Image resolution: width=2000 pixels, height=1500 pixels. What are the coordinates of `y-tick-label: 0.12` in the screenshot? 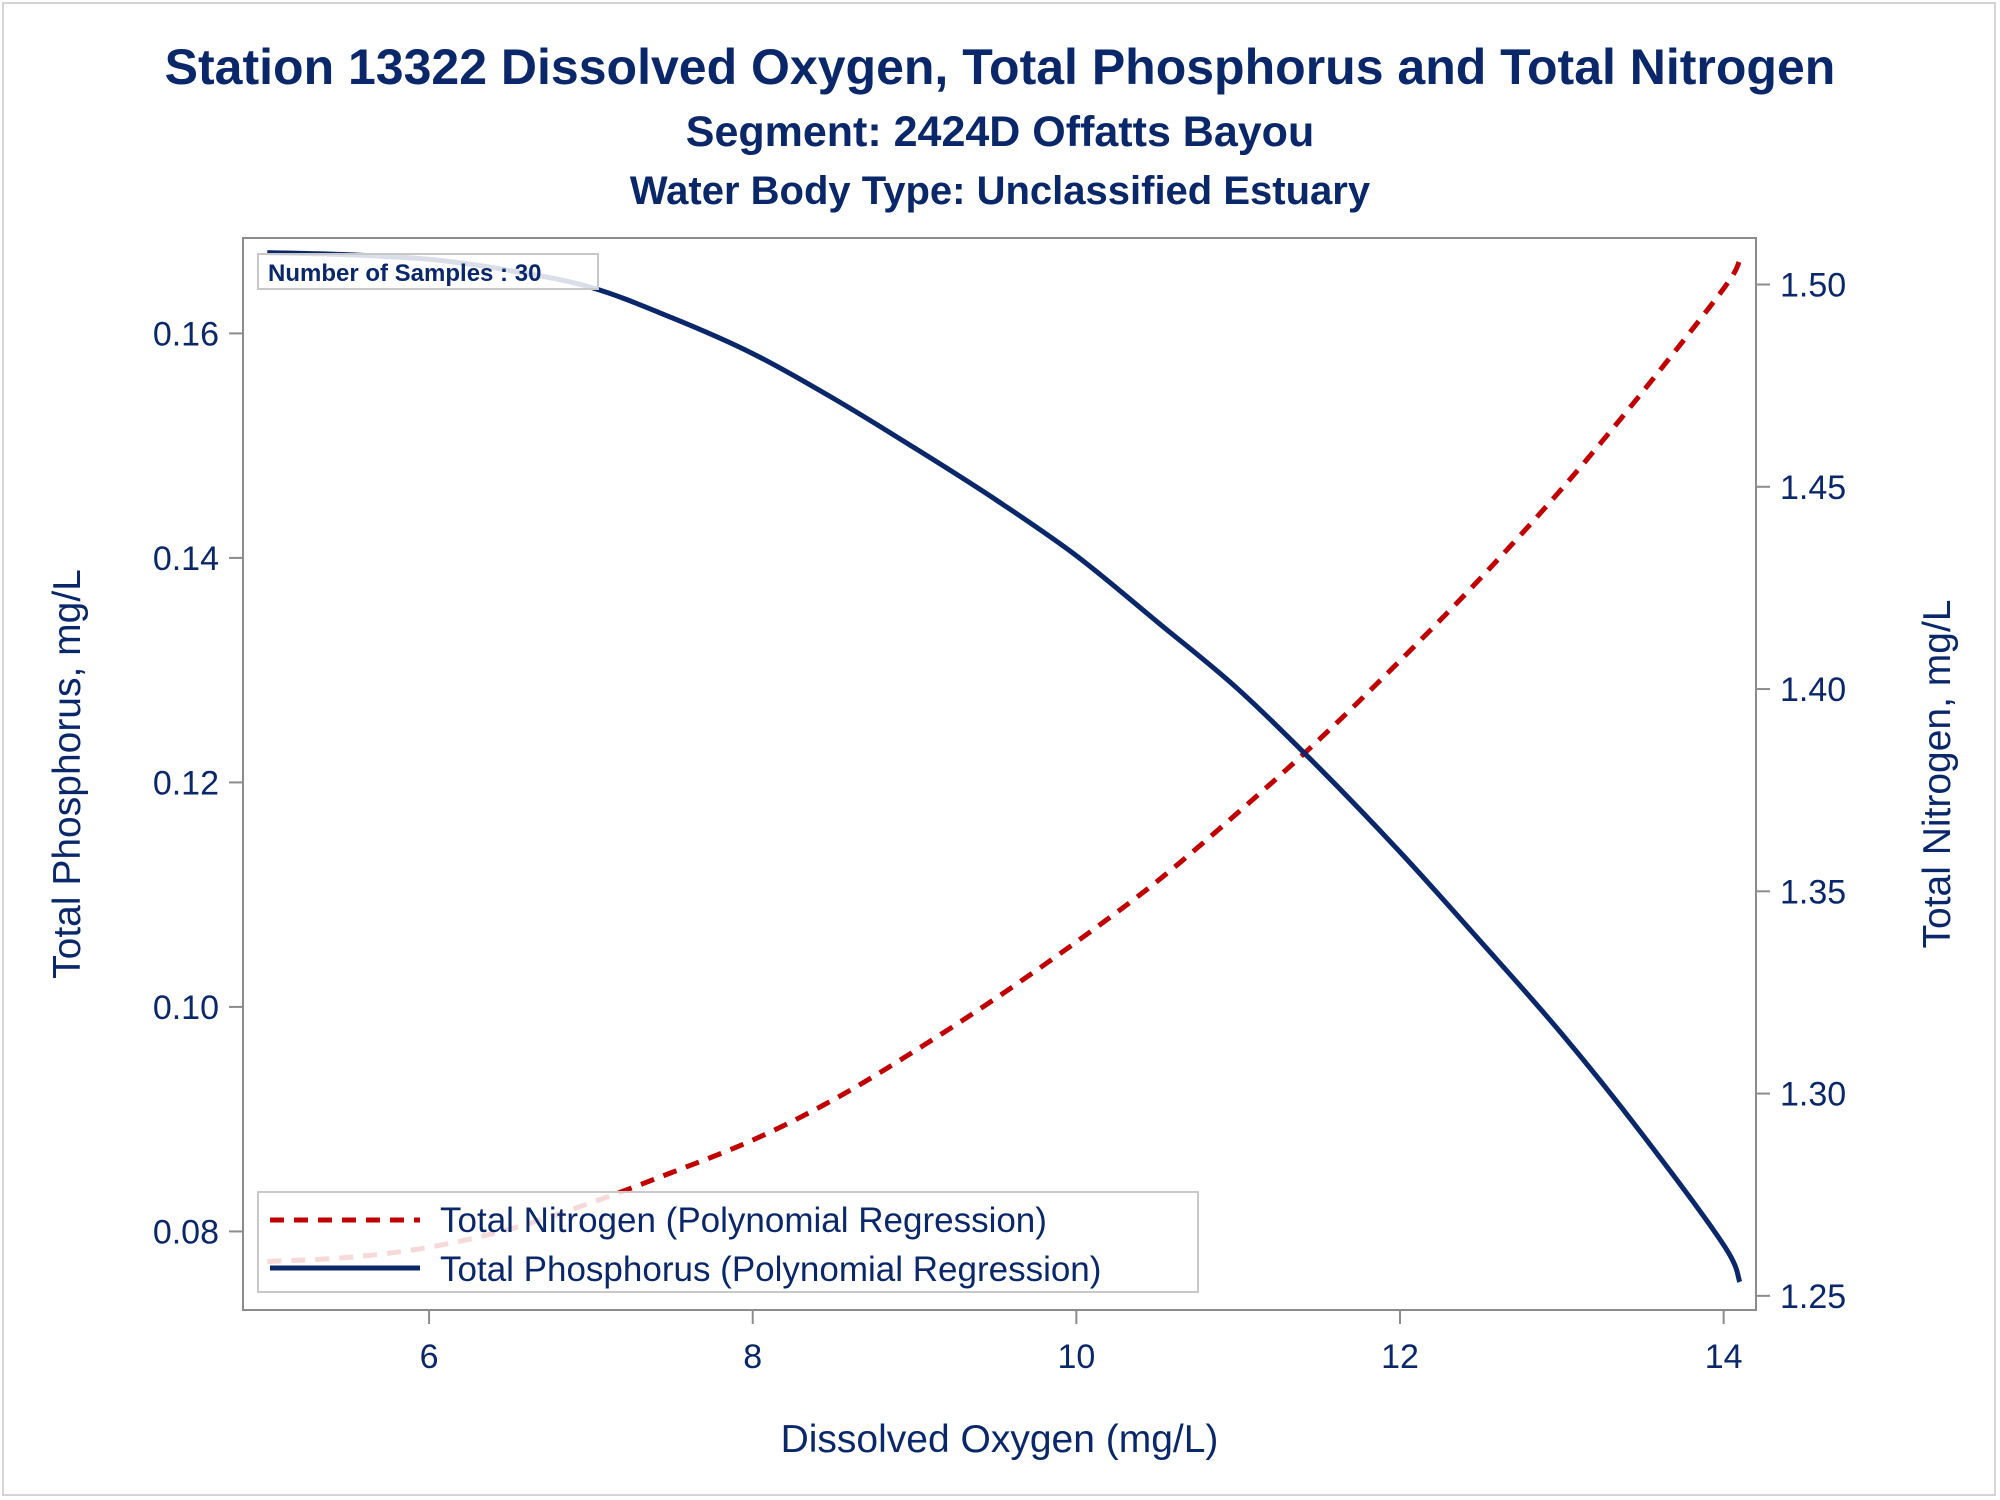 It's located at (186, 783).